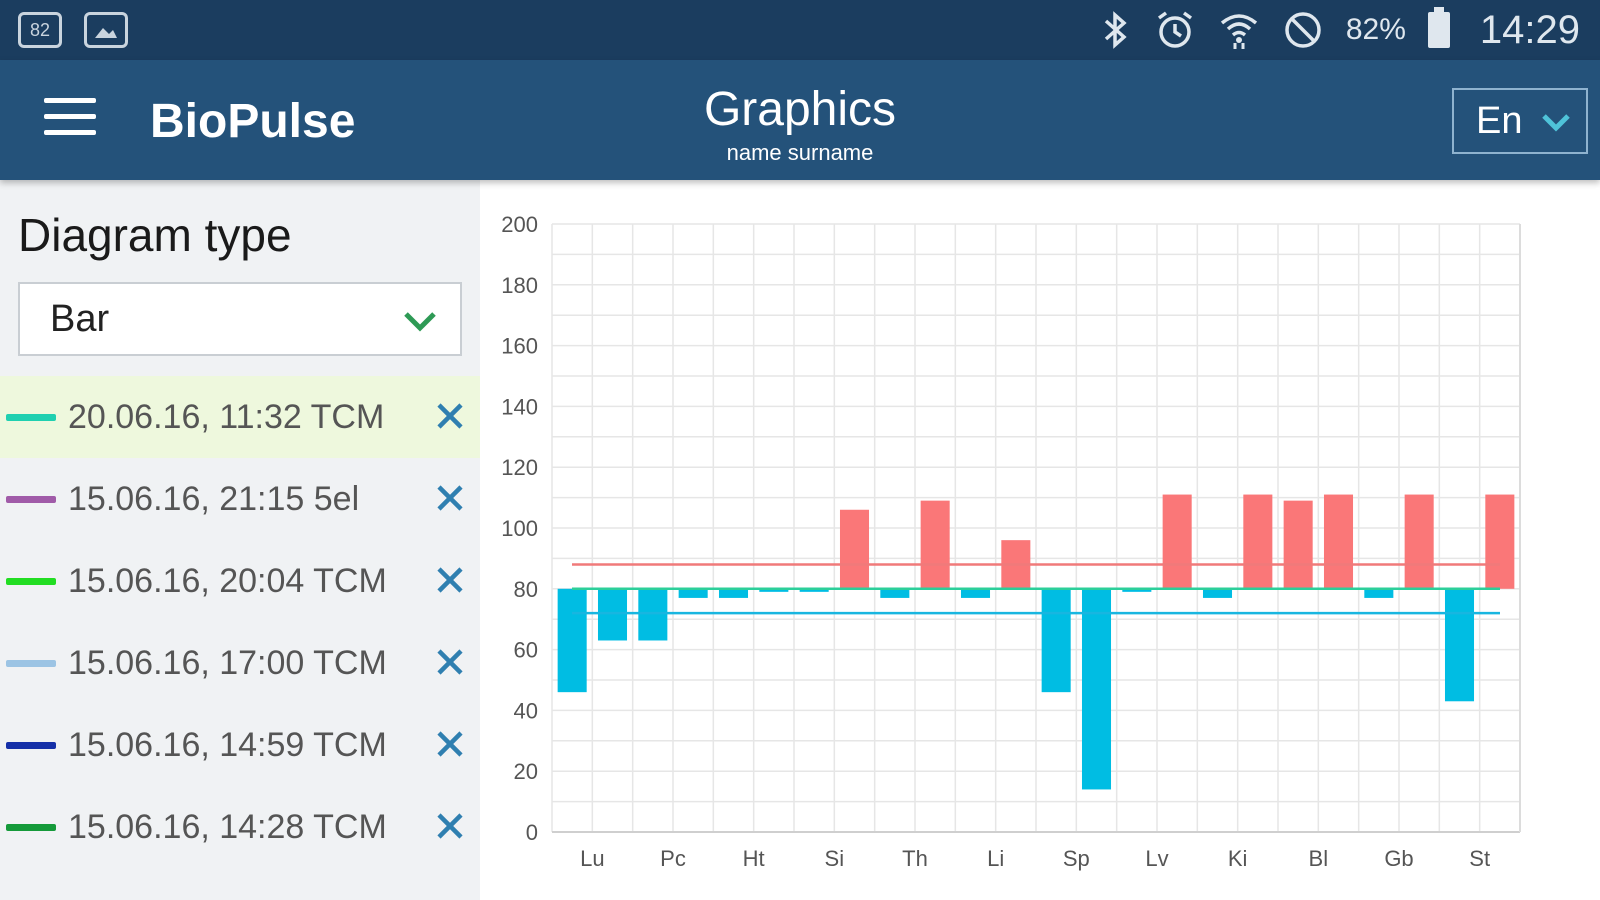 This screenshot has height=900, width=1600. What do you see at coordinates (227, 826) in the screenshot?
I see `measurement-label: 15.06.16, 14:28 TCM` at bounding box center [227, 826].